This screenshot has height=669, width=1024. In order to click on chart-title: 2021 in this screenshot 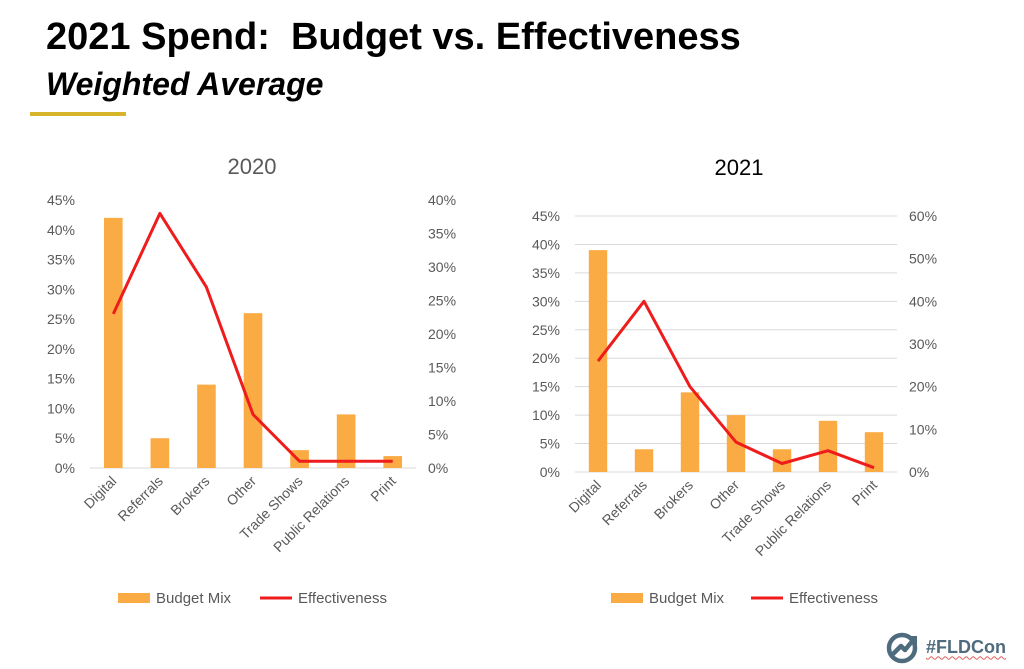, I will do `click(739, 167)`.